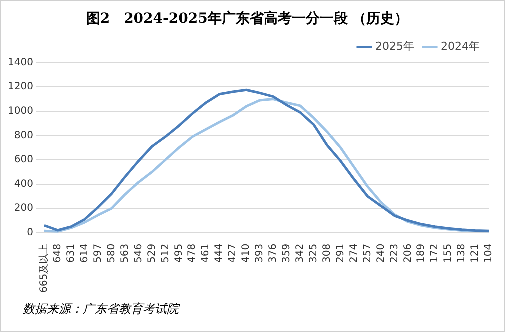  What do you see at coordinates (24, 184) in the screenshot?
I see `y-tick-label: 400` at bounding box center [24, 184].